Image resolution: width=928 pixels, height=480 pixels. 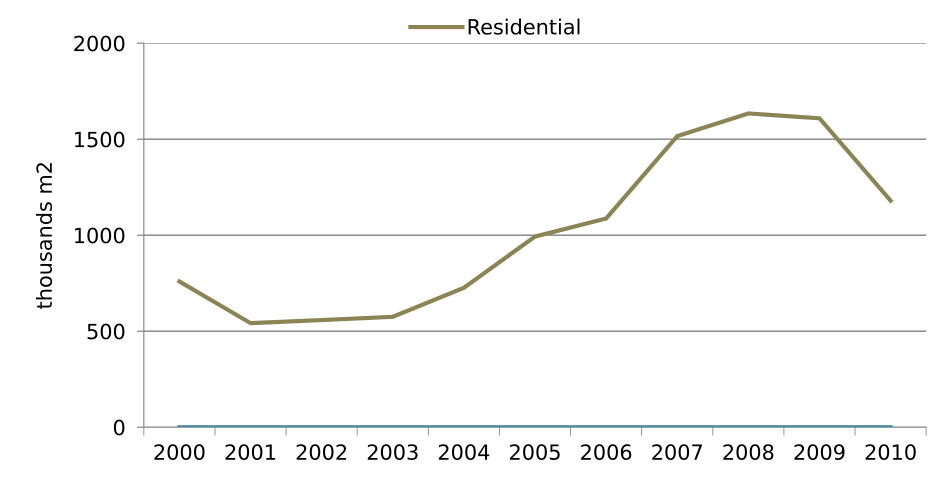 I want to click on y-tick-label: 1500, so click(x=99, y=140).